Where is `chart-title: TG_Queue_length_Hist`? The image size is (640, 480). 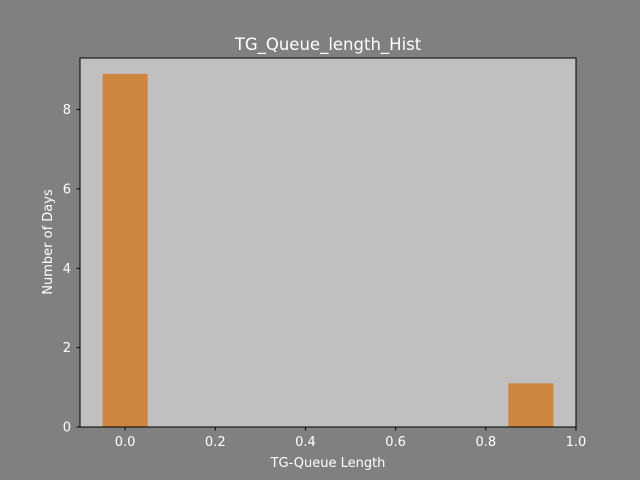
chart-title: TG_Queue_length_Hist is located at coordinates (328, 45).